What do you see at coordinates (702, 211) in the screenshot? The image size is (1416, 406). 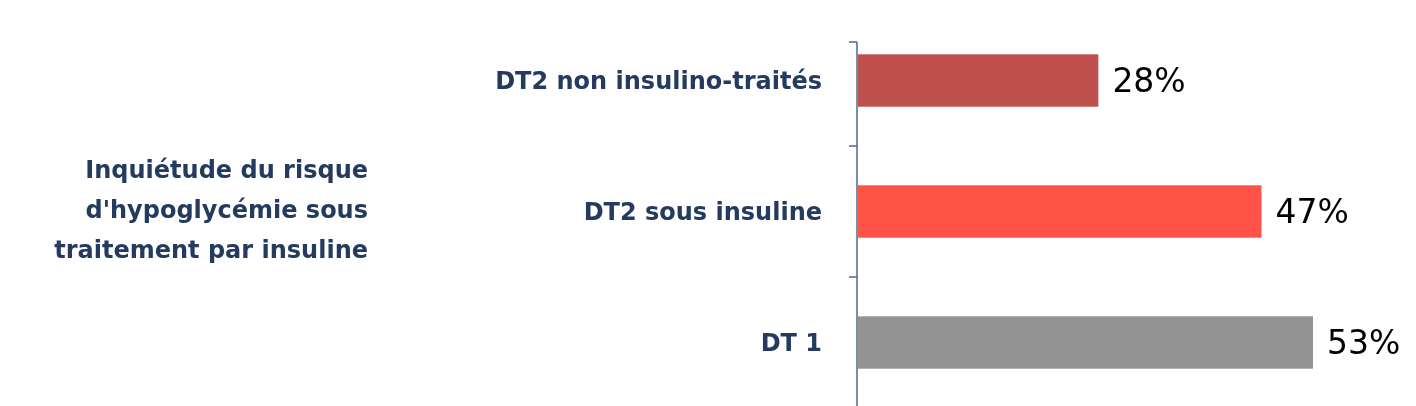 I see `y-tick-label: DT2 sous insuline` at bounding box center [702, 211].